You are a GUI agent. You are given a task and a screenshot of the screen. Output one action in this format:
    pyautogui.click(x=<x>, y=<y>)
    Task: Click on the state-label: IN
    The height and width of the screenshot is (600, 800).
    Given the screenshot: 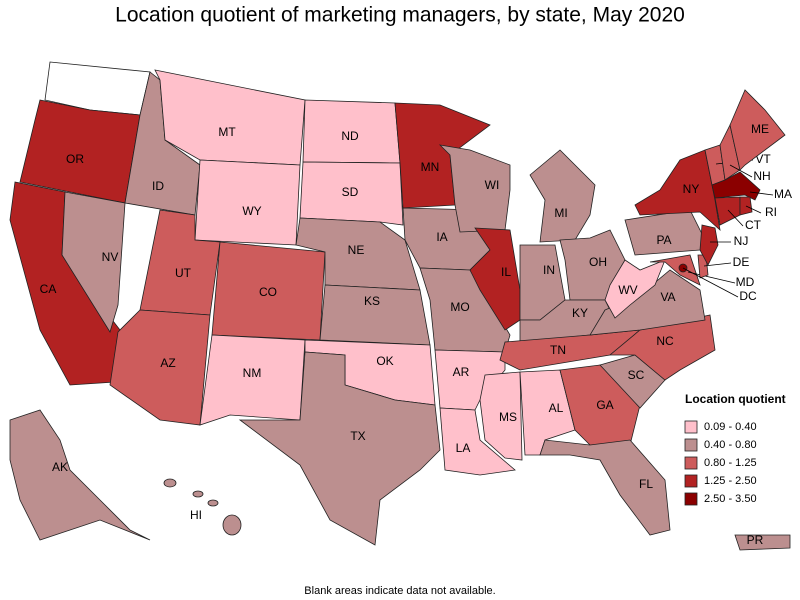 What is the action you would take?
    pyautogui.click(x=549, y=270)
    